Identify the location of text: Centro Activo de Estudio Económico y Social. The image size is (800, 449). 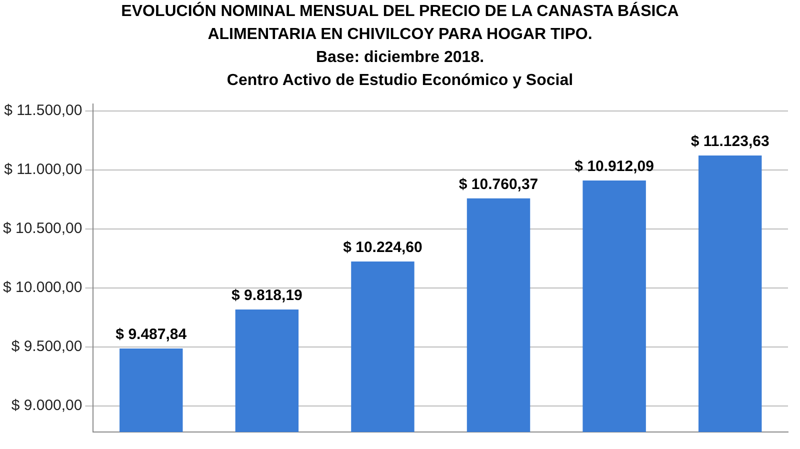
(400, 81).